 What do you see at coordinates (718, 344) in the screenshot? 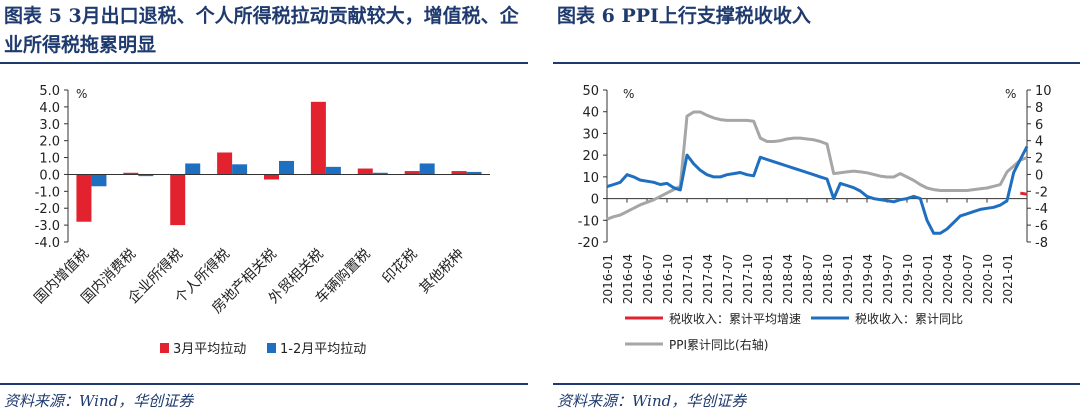
I see `legend-label: PPI累计同比(右轴)` at bounding box center [718, 344].